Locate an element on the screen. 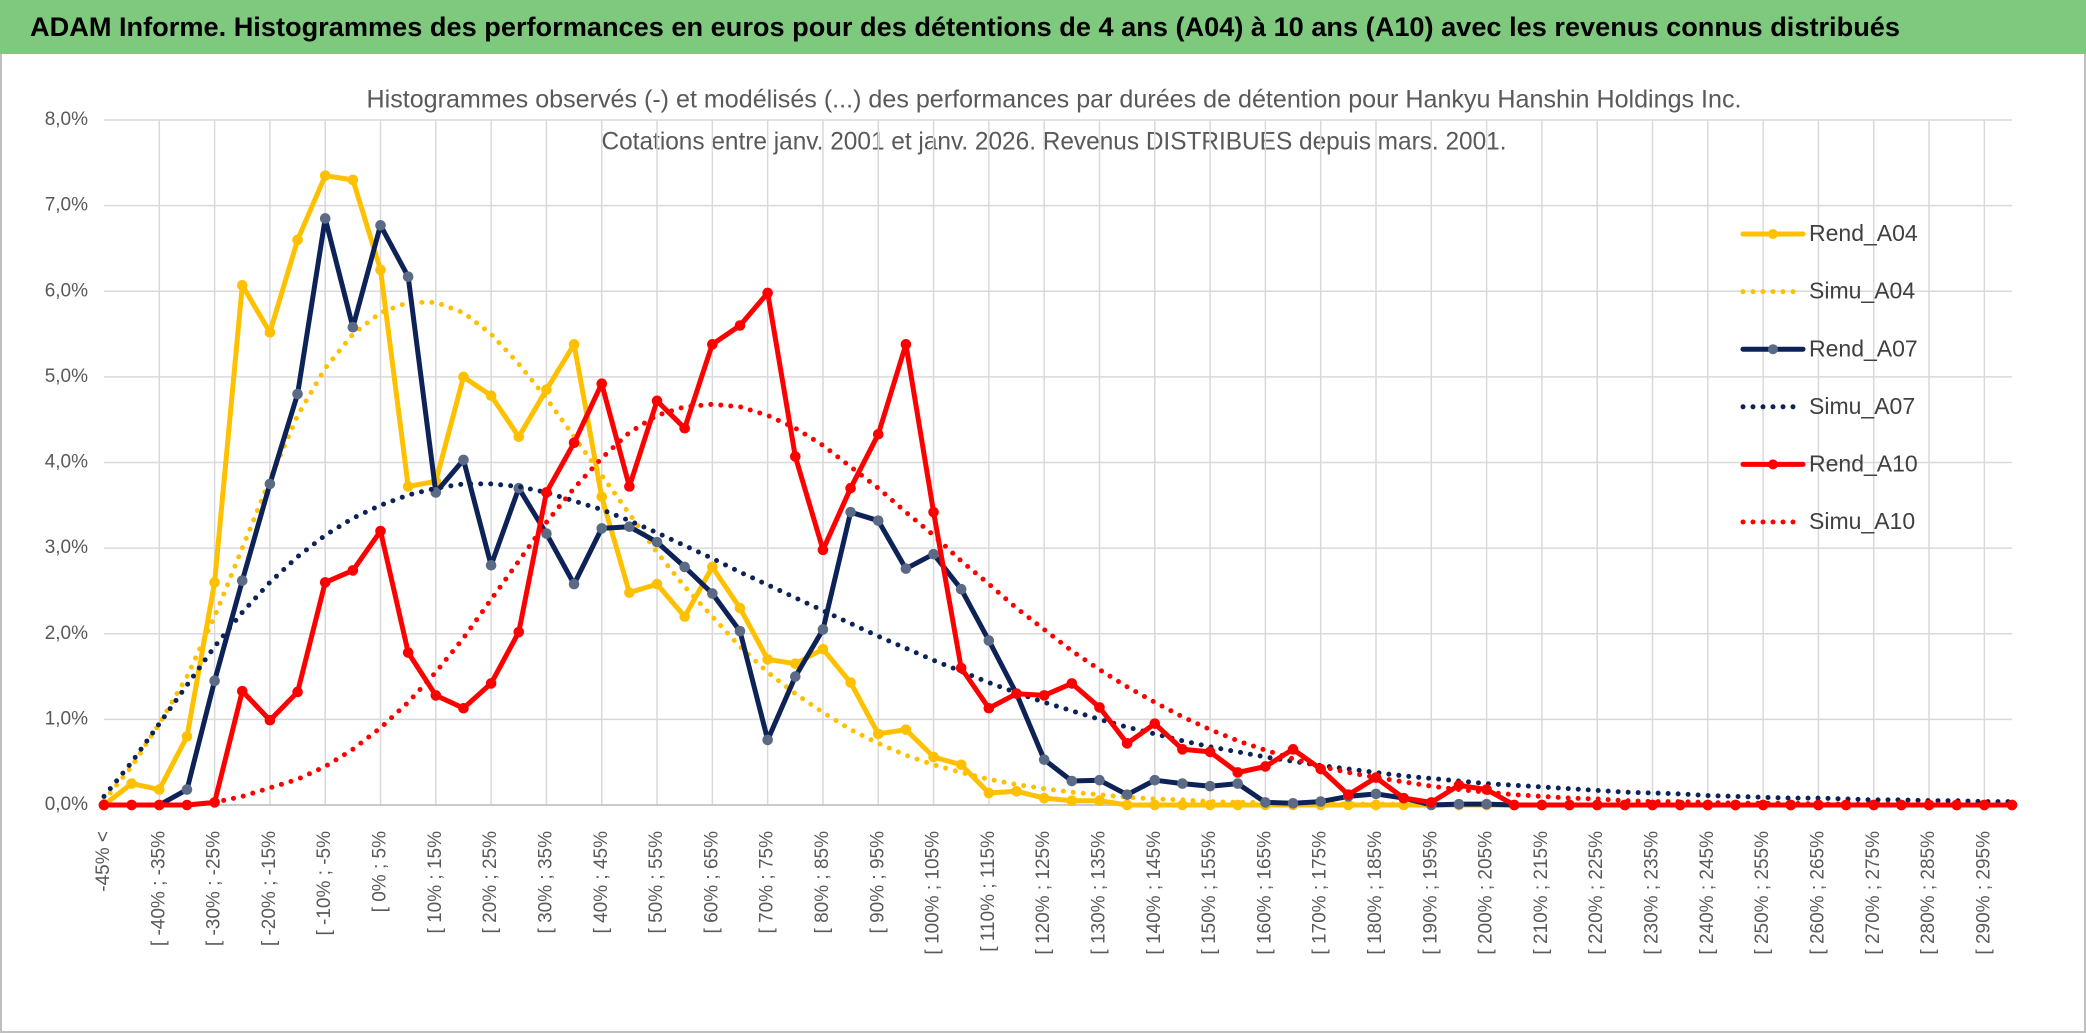 This screenshot has height=1033, width=2086. x-tick-label: [ 140% ; 145% is located at coordinates (1154, 893).